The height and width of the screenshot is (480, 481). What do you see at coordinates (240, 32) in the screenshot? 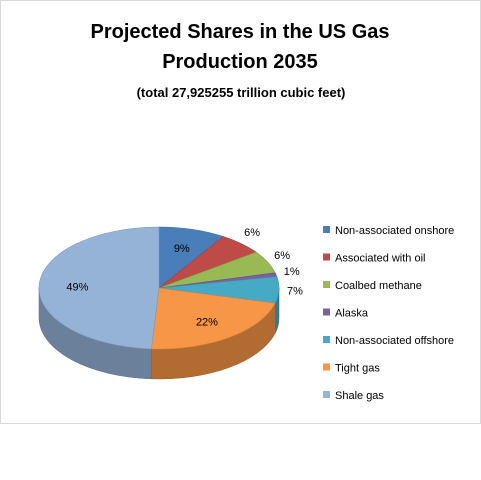
I see `chart-title-line-1: Projected Shares in the US Gas` at bounding box center [240, 32].